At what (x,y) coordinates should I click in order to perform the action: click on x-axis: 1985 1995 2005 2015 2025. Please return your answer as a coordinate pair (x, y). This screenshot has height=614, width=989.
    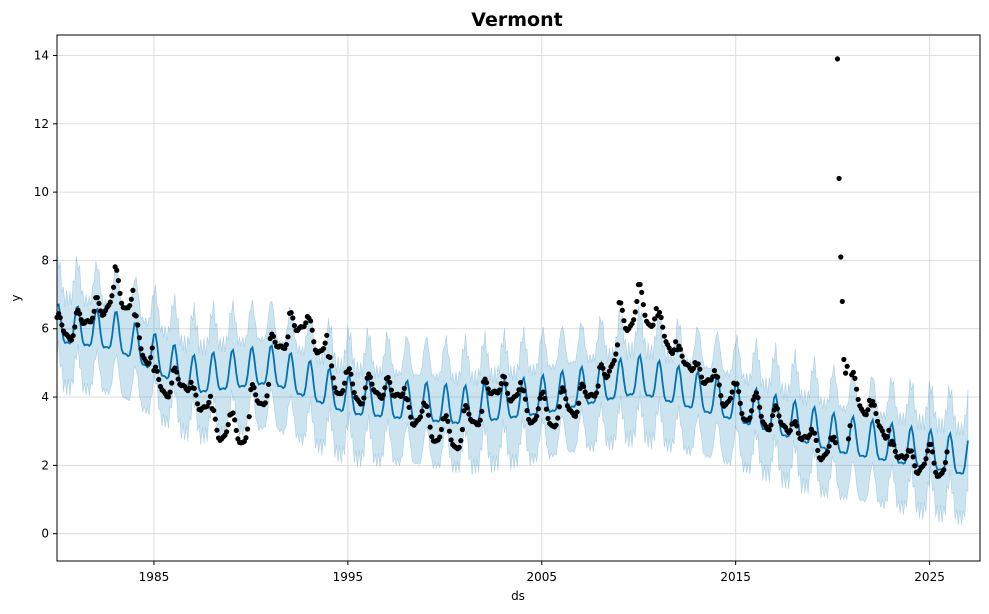
    Looking at the image, I should click on (542, 572).